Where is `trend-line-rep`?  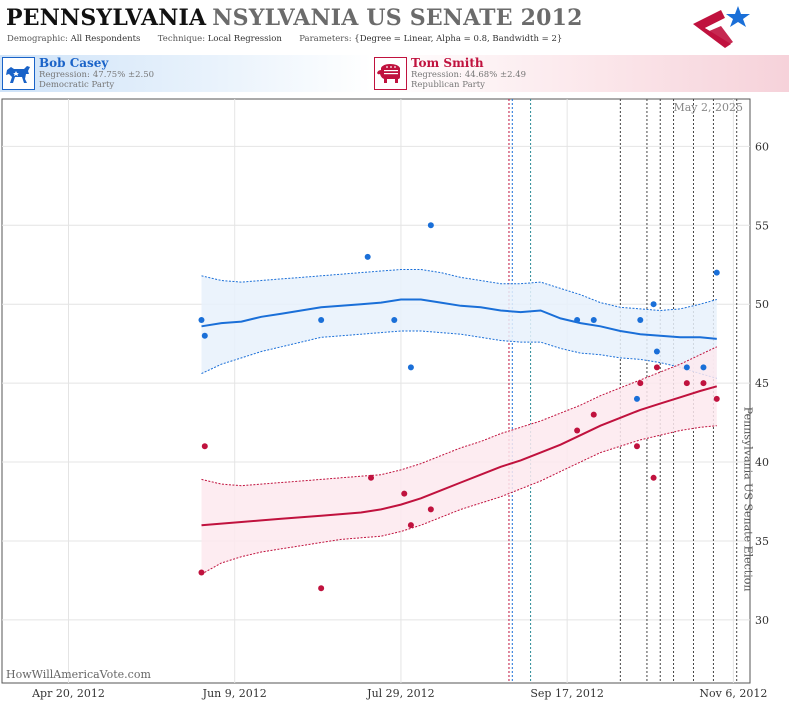
trend-line-rep is located at coordinates (459, 456).